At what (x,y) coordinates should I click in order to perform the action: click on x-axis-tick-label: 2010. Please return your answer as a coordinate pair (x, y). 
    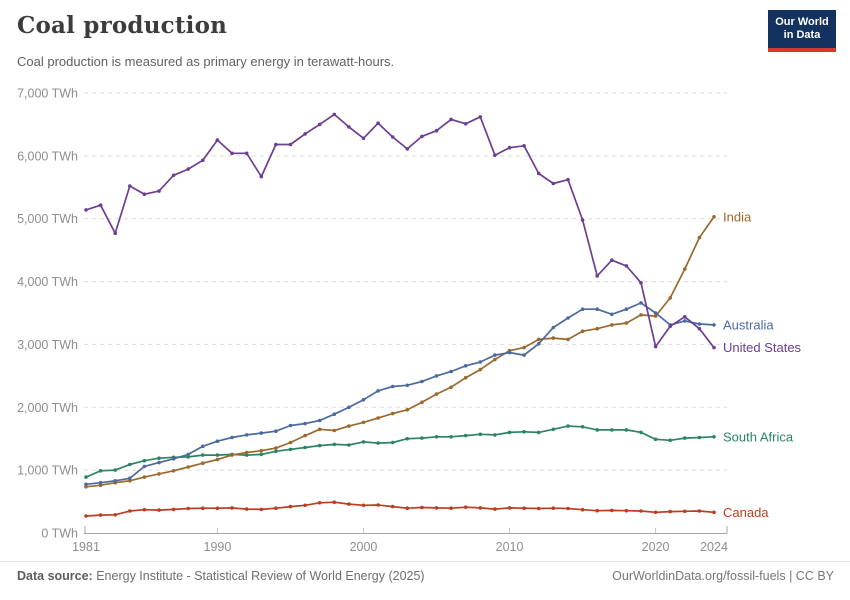
    Looking at the image, I should click on (510, 547).